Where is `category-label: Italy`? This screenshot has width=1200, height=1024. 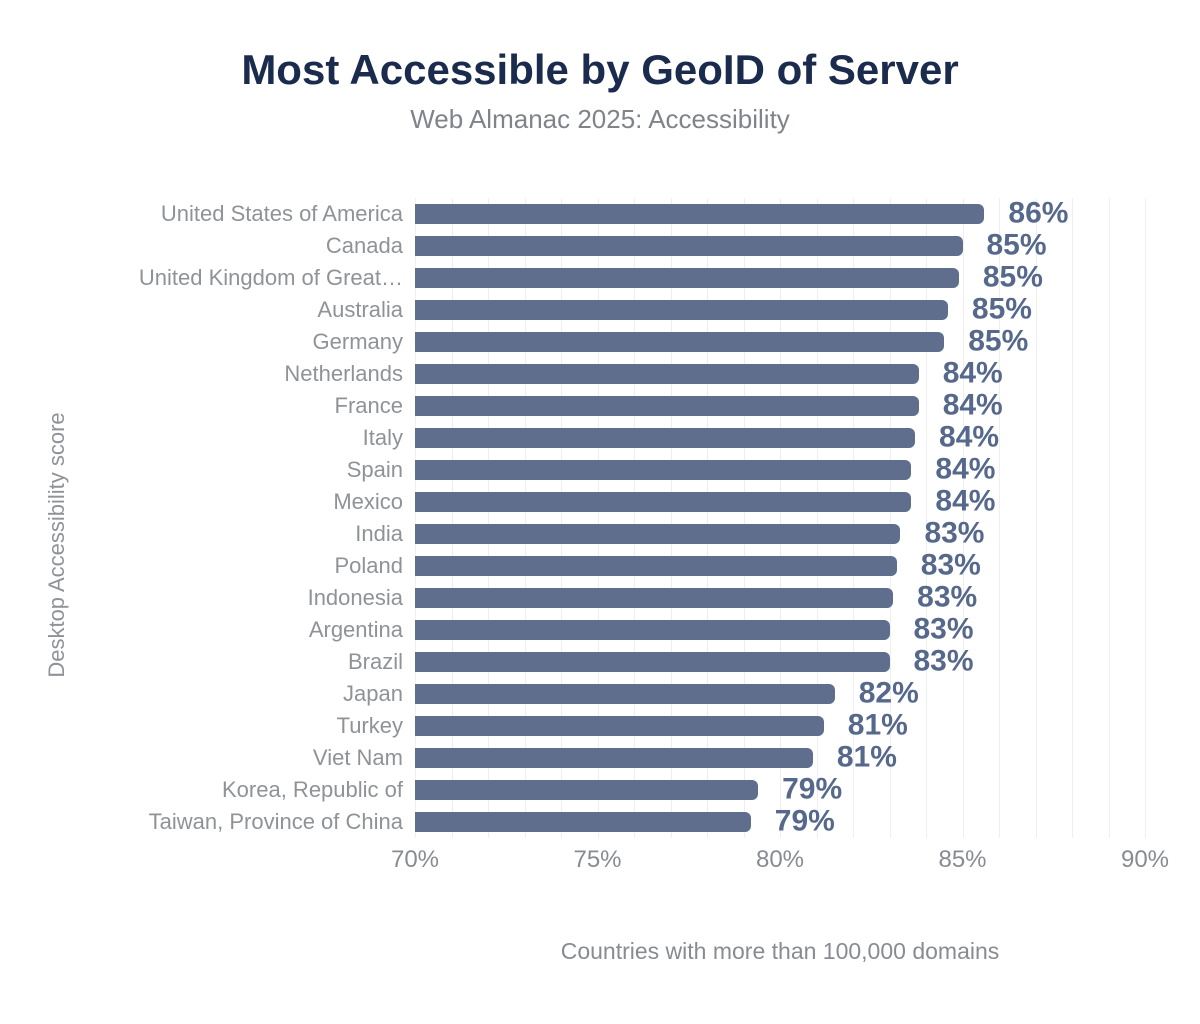
category-label: Italy is located at coordinates (382, 437).